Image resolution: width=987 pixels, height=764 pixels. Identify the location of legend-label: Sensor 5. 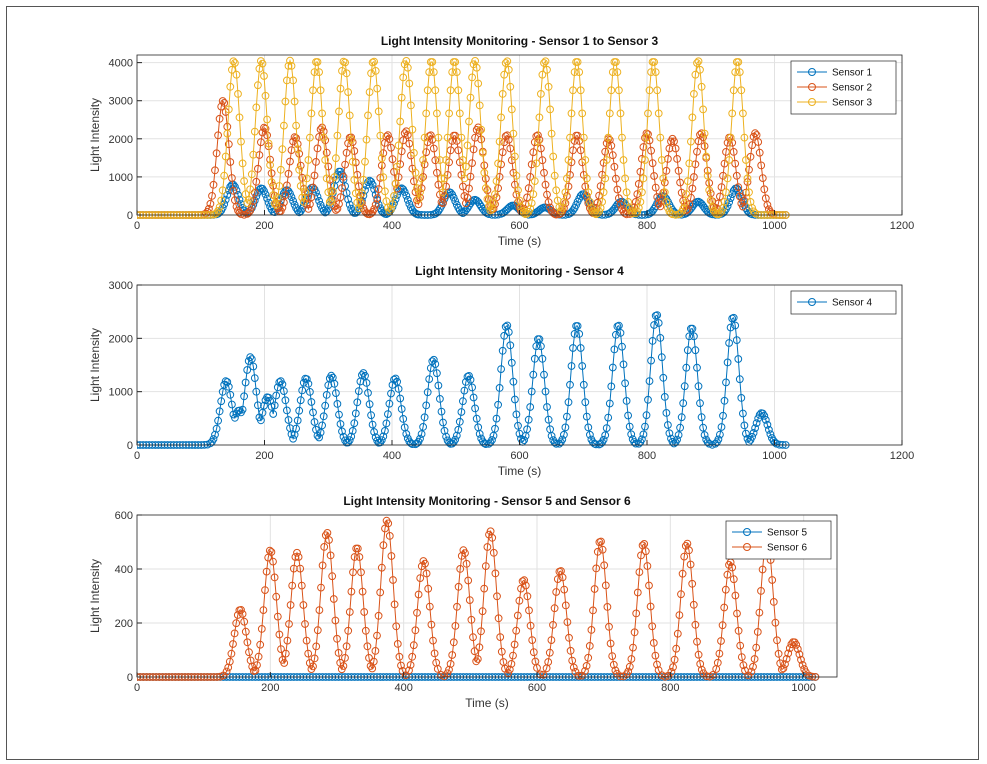
(787, 533).